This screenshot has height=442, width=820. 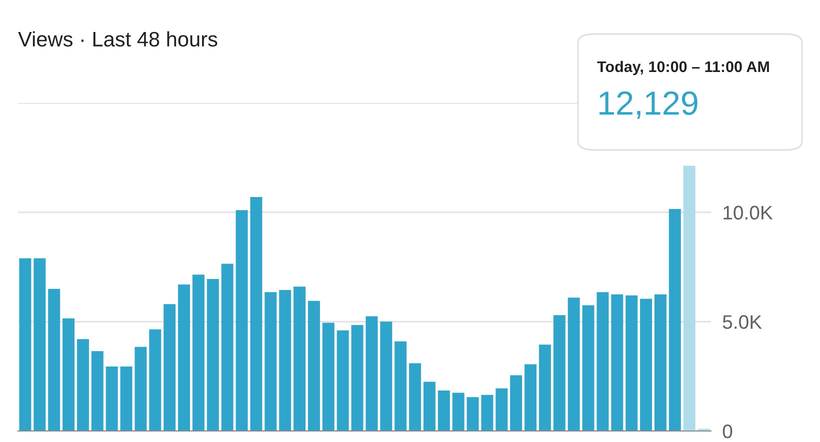 I want to click on y-tick-label: 5.0K, so click(x=742, y=322).